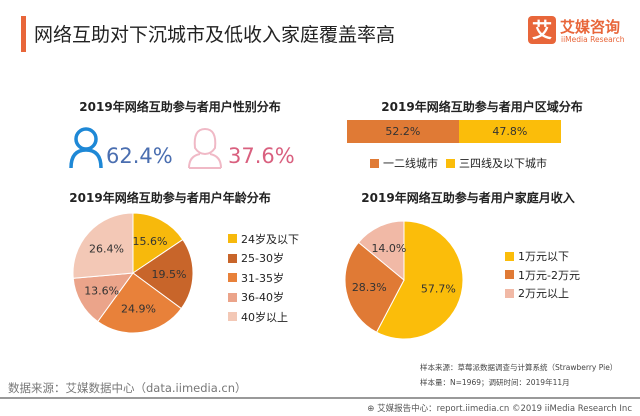  What do you see at coordinates (169, 274) in the screenshot?
I see `pie-label: 19.5%` at bounding box center [169, 274].